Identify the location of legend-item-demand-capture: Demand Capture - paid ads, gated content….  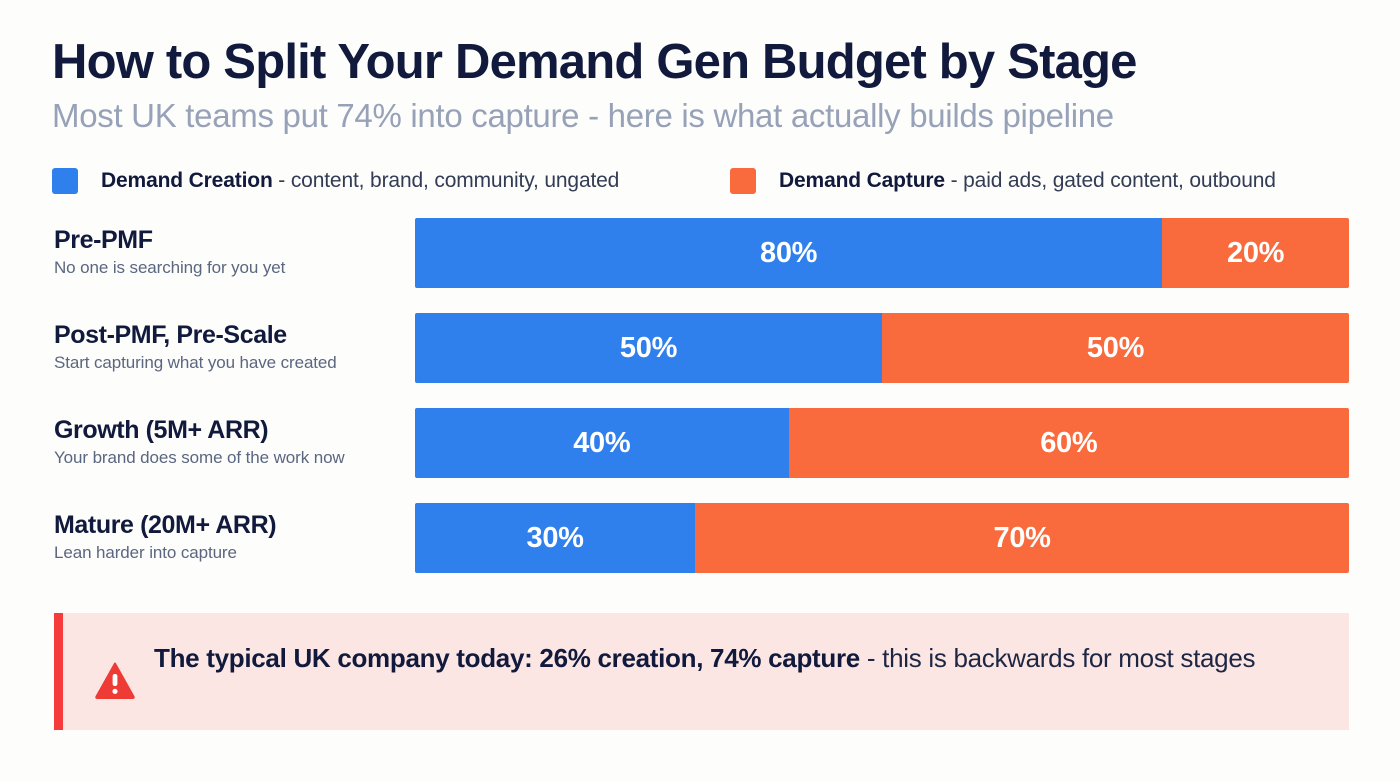
(1003, 181).